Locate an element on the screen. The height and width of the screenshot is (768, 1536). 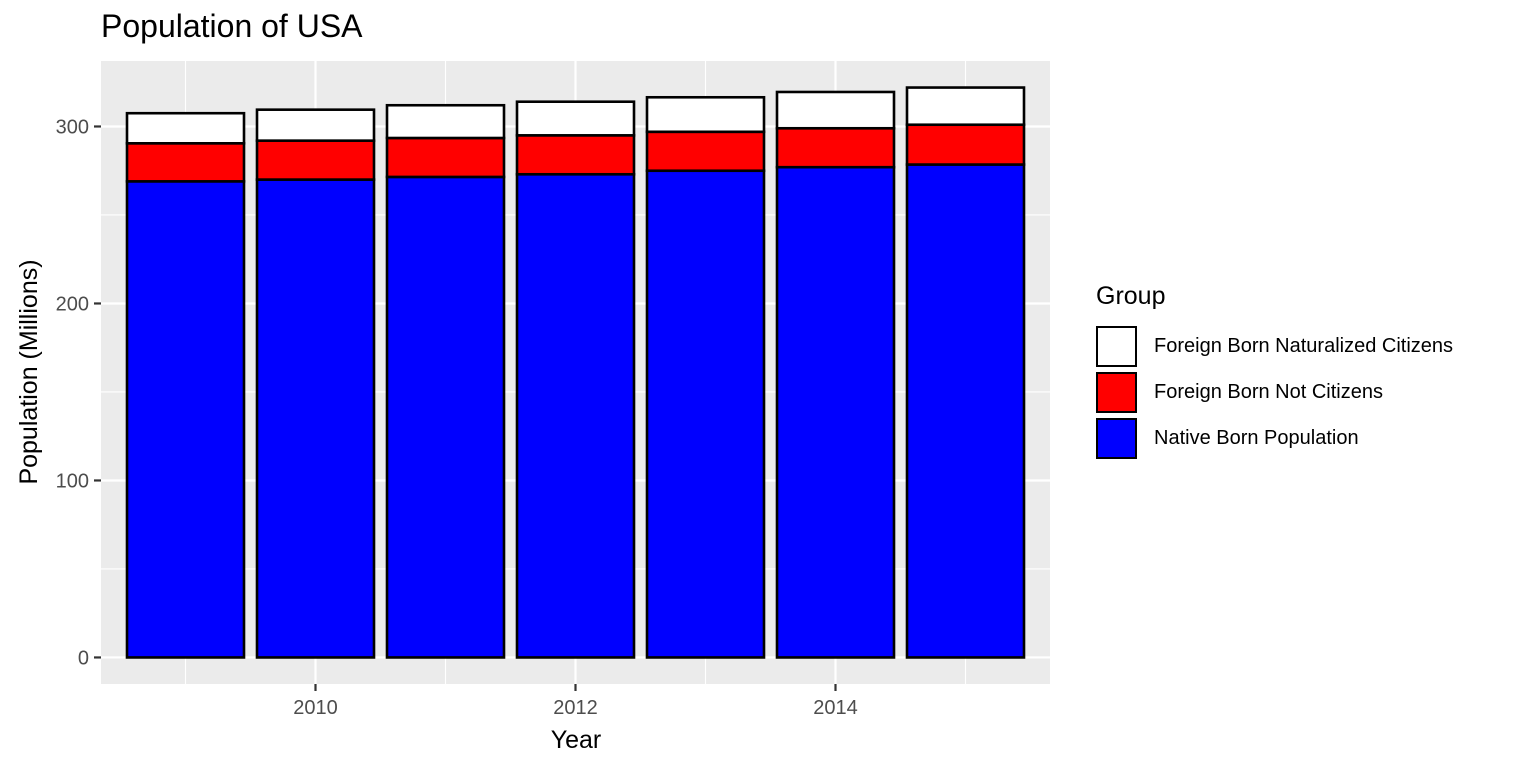
bar-foreign-born-not-citizens-2014 is located at coordinates (835, 147).